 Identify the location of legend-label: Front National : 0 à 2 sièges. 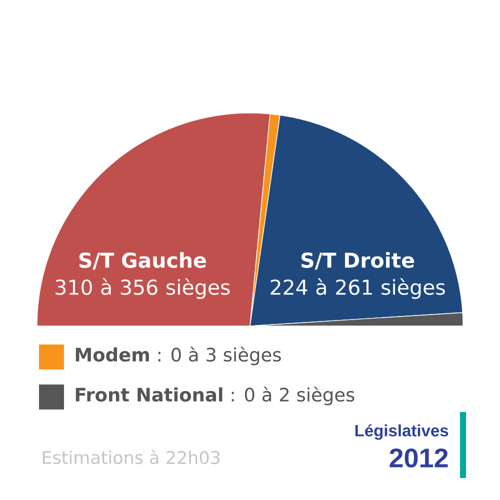
(215, 396).